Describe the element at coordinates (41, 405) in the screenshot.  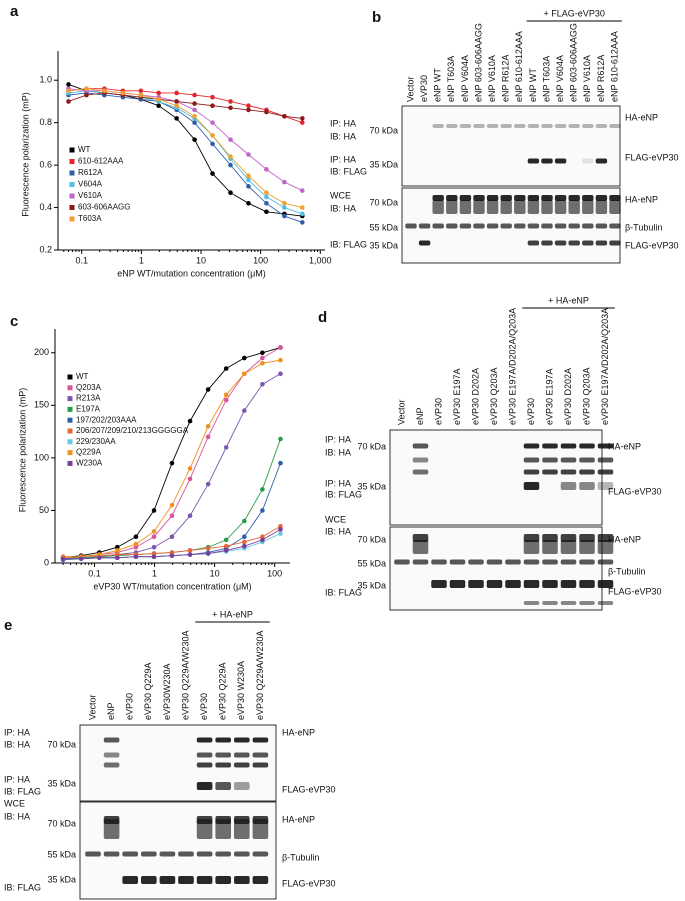
I see `y-tick-label: 150` at that location.